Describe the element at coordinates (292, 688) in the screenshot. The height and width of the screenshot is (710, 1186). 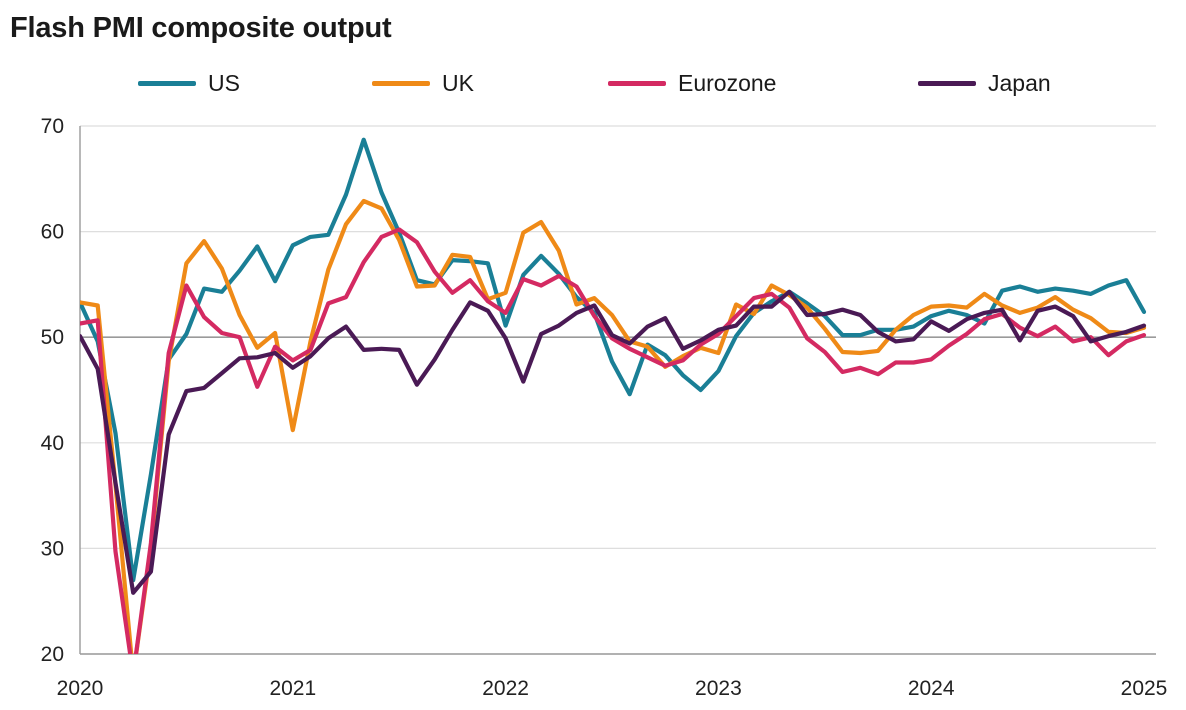
I see `x-tick-label: 2021` at that location.